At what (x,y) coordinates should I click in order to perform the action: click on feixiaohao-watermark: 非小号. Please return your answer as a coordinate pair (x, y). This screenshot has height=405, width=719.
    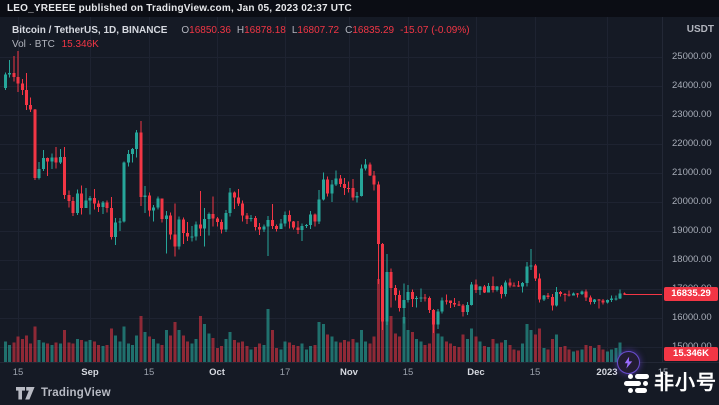
    Looking at the image, I should click on (670, 383).